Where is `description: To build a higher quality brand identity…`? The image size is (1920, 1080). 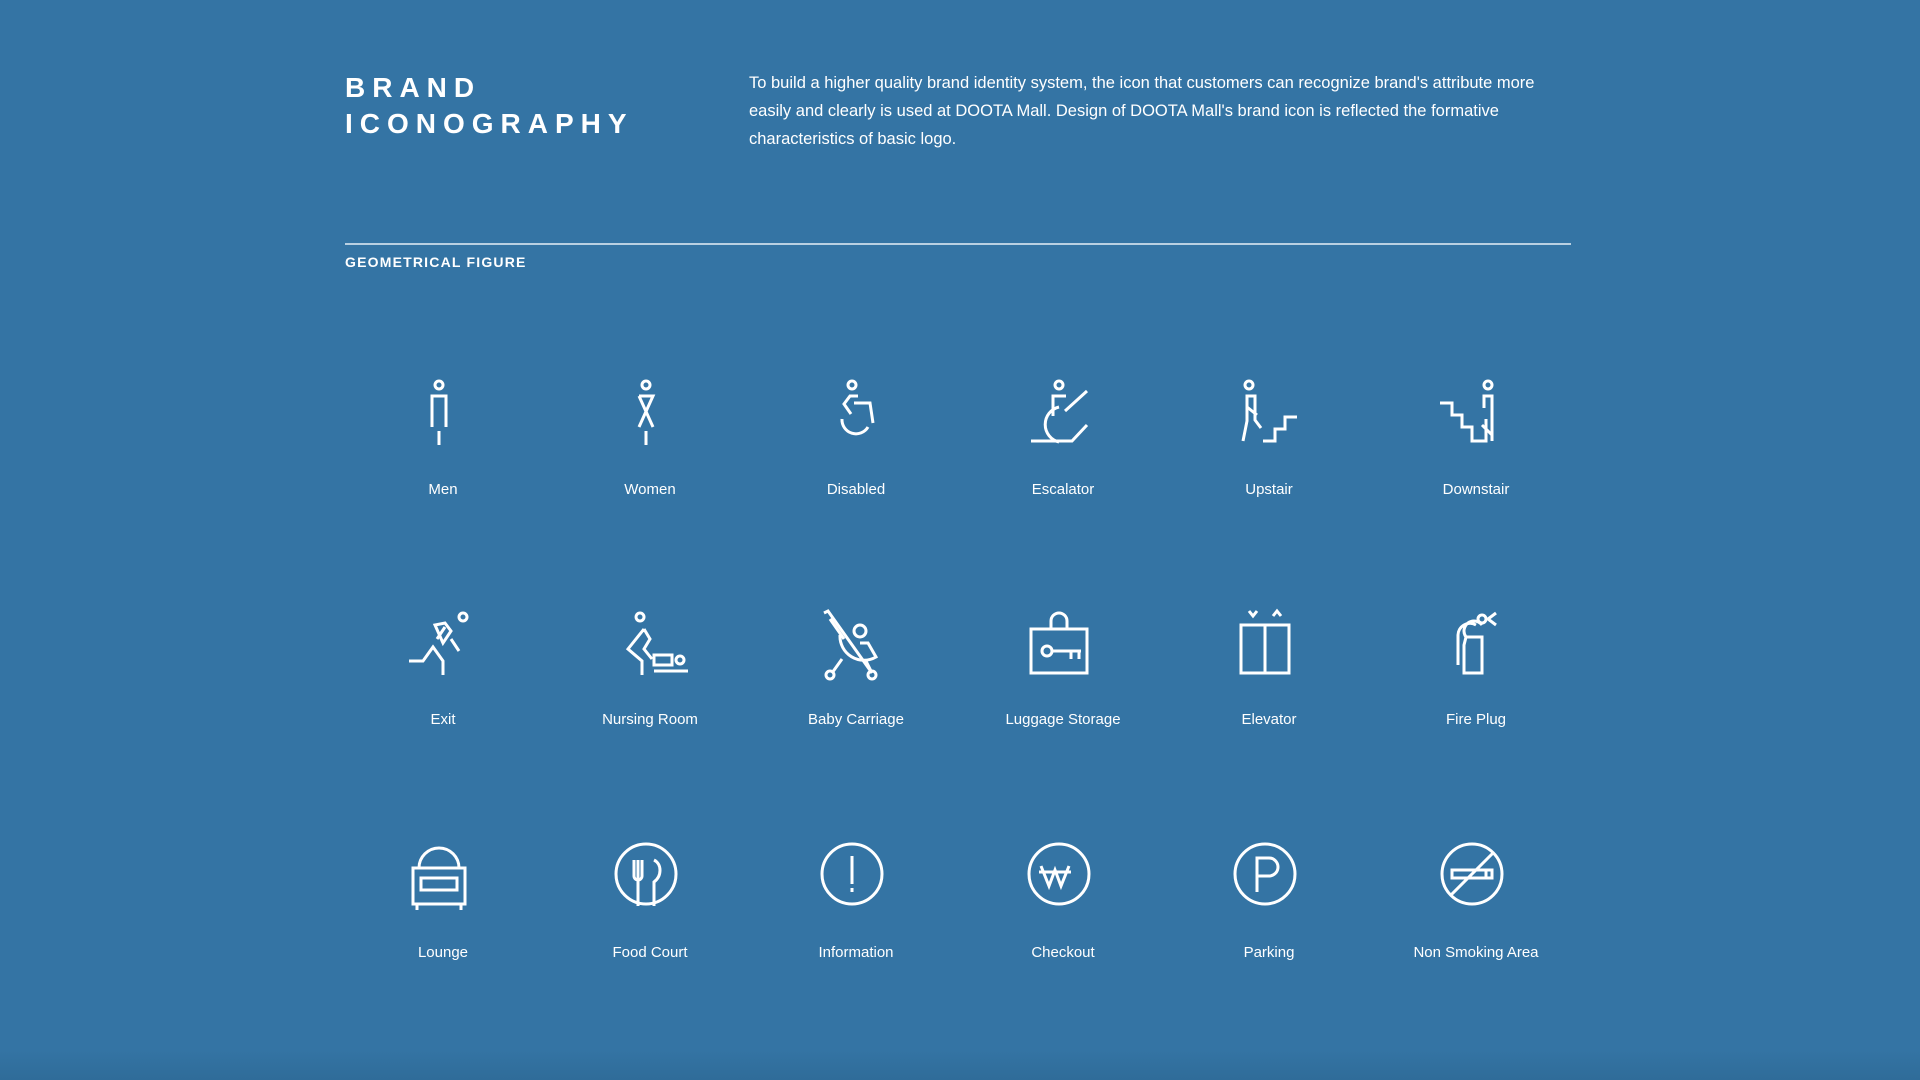 description: To build a higher quality brand identity… is located at coordinates (1142, 111).